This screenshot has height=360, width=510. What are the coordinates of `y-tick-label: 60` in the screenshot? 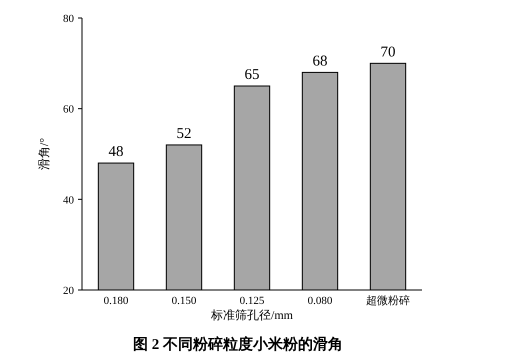 It's located at (68, 110).